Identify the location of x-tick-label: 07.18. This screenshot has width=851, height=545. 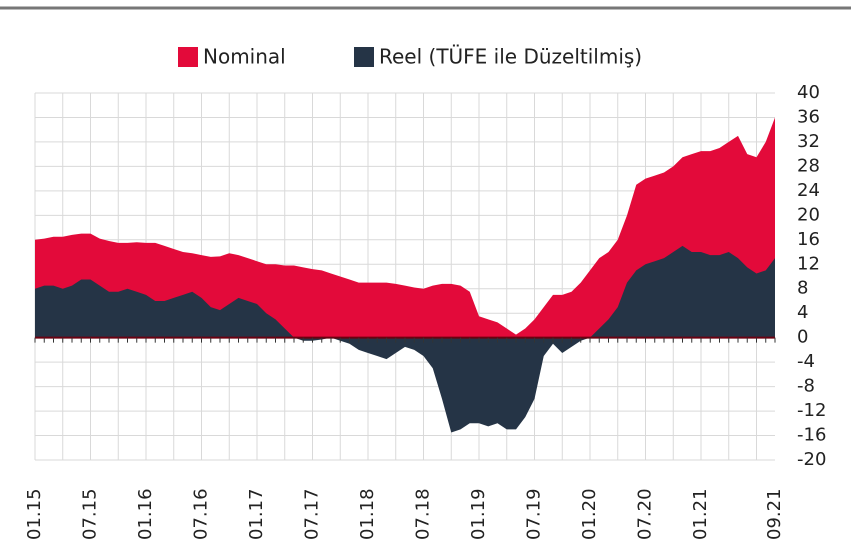
(423, 514).